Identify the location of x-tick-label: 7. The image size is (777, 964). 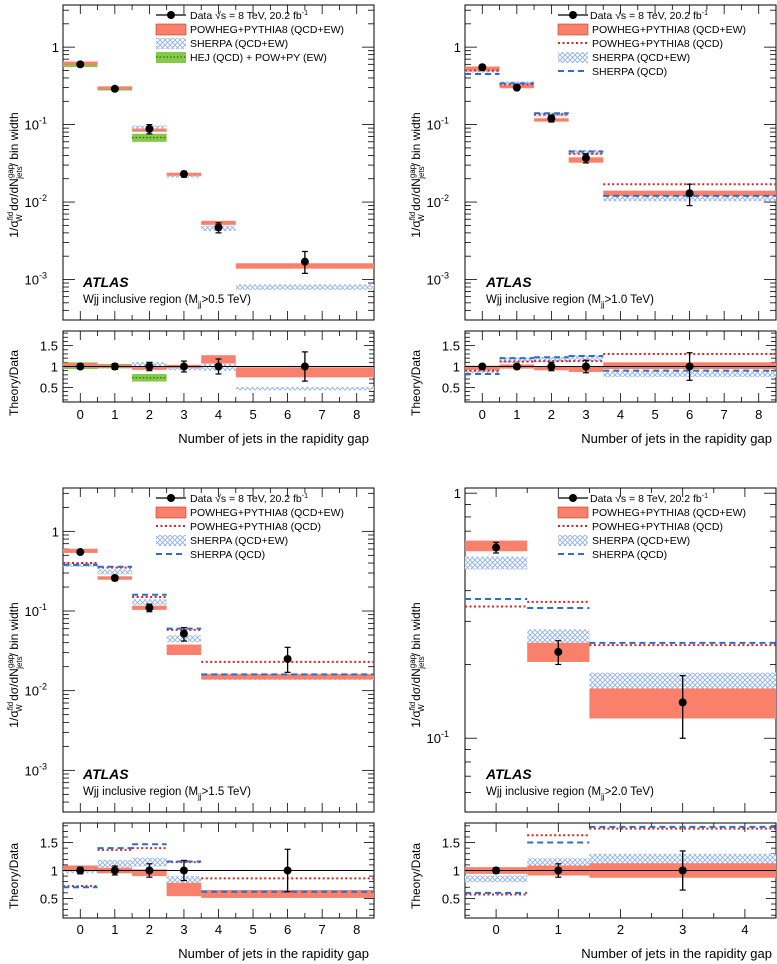
(322, 929).